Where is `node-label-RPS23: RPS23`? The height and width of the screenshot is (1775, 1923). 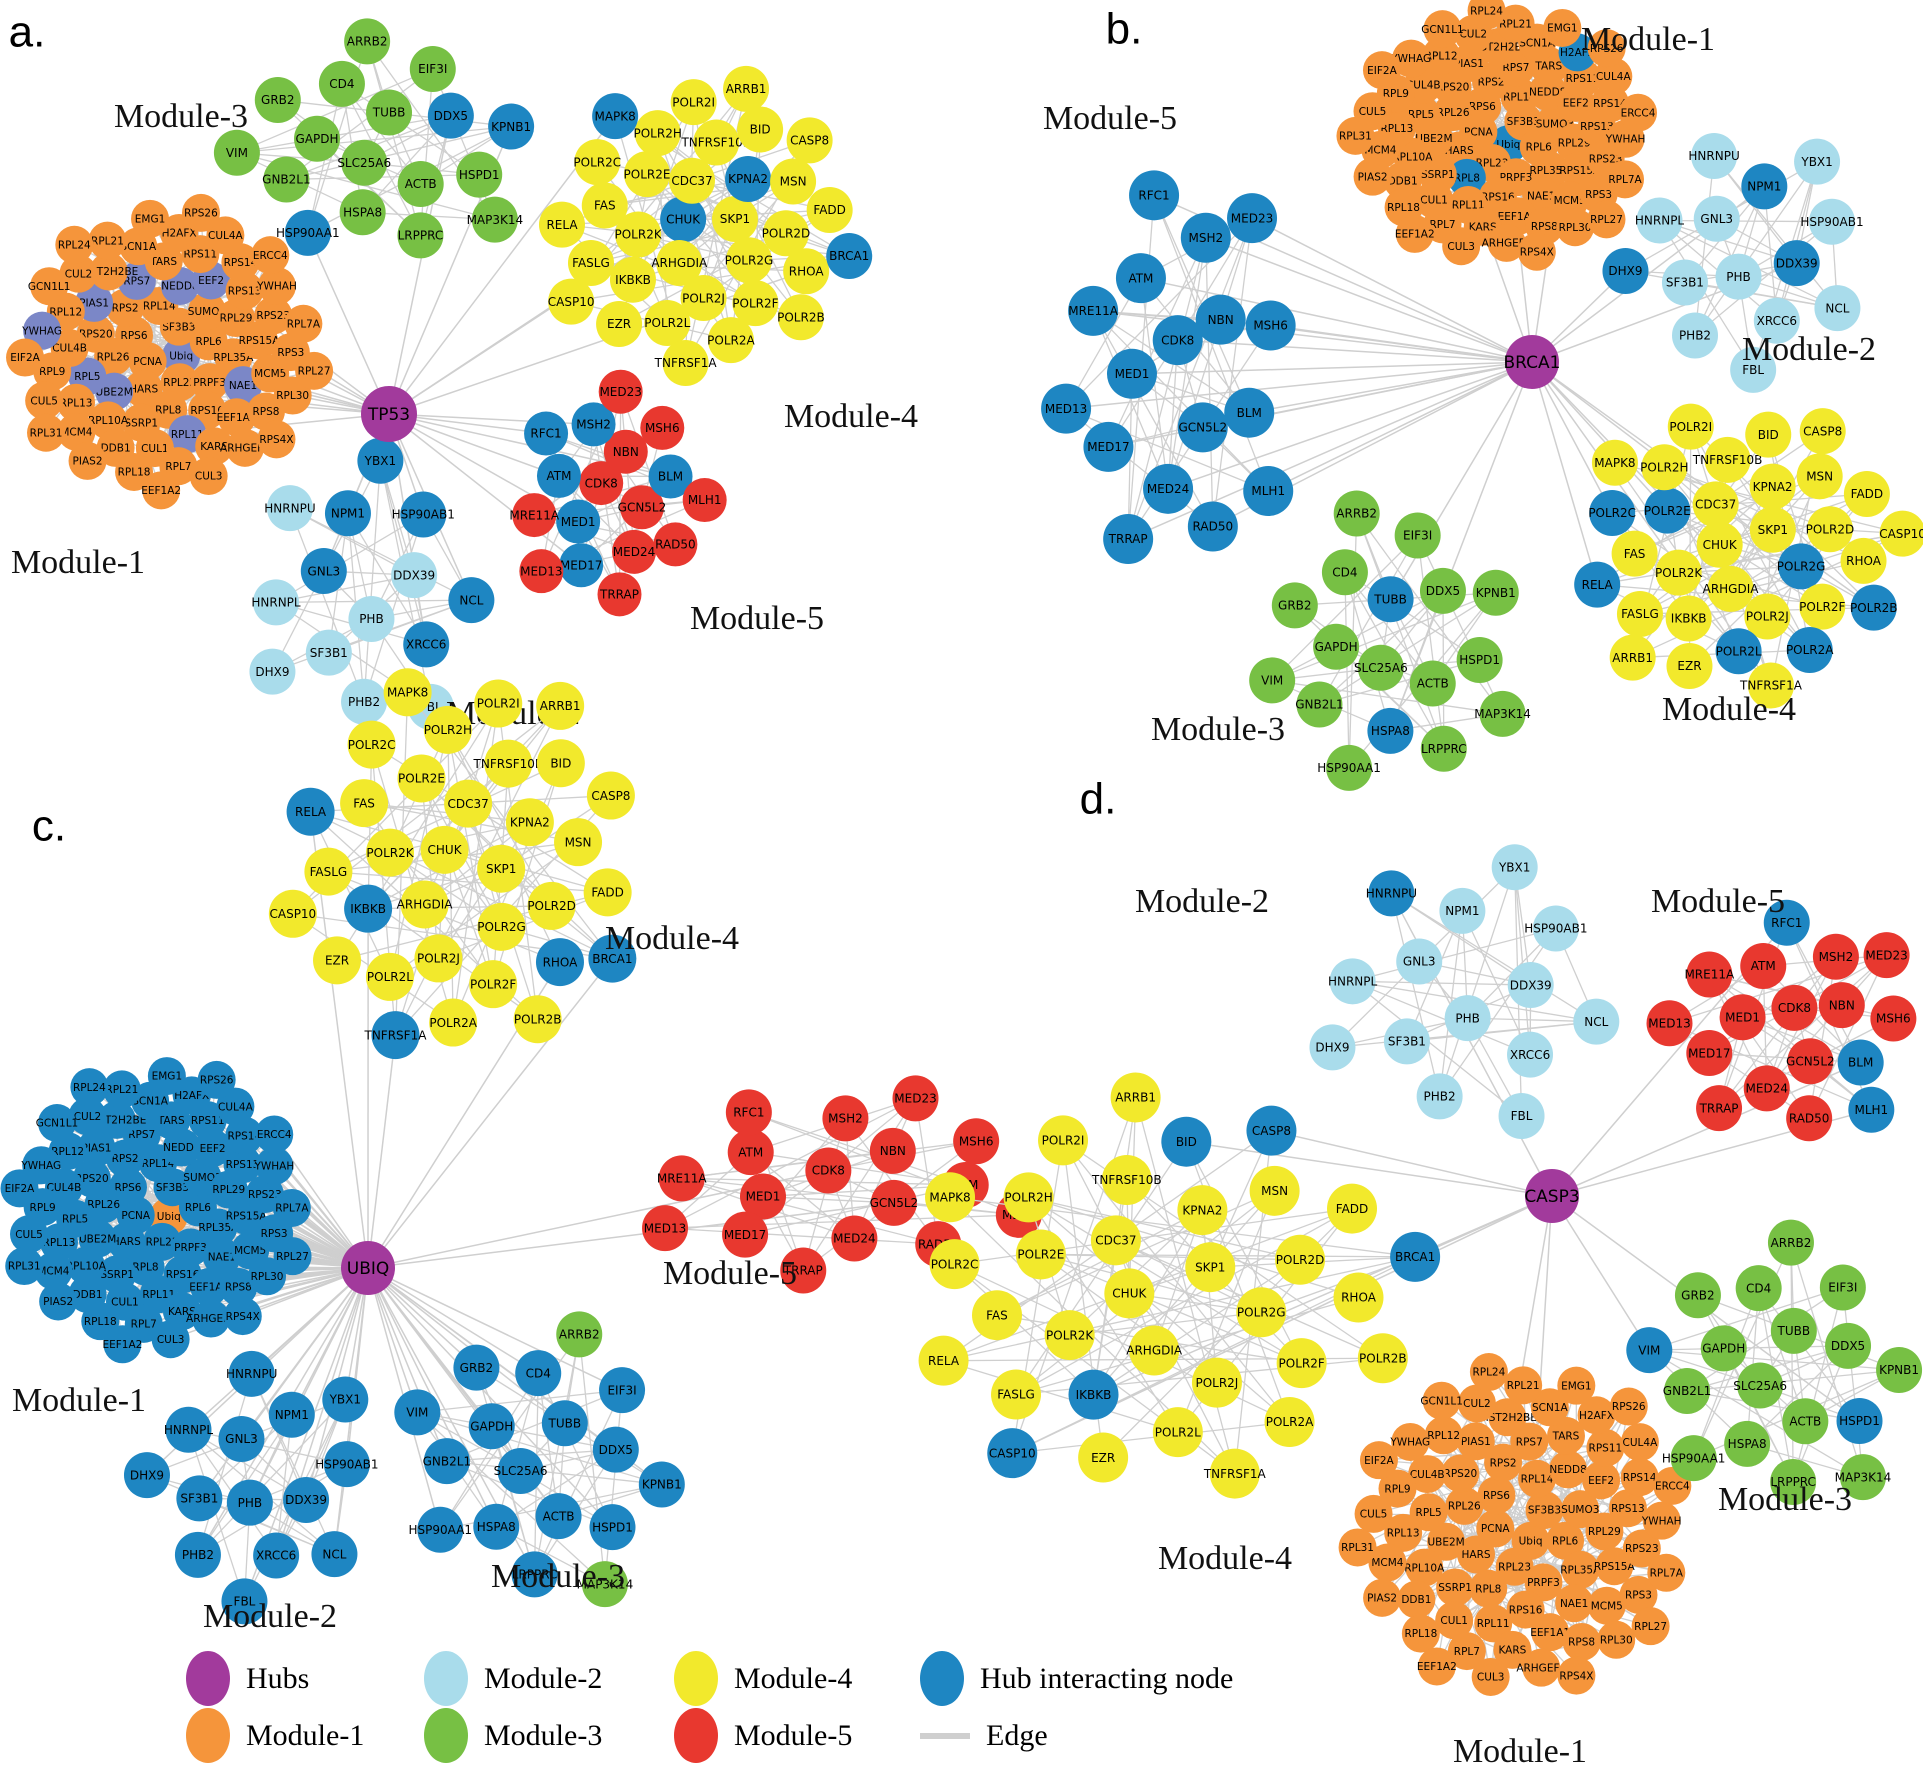
node-label-RPS23: RPS23 is located at coordinates (1642, 1549).